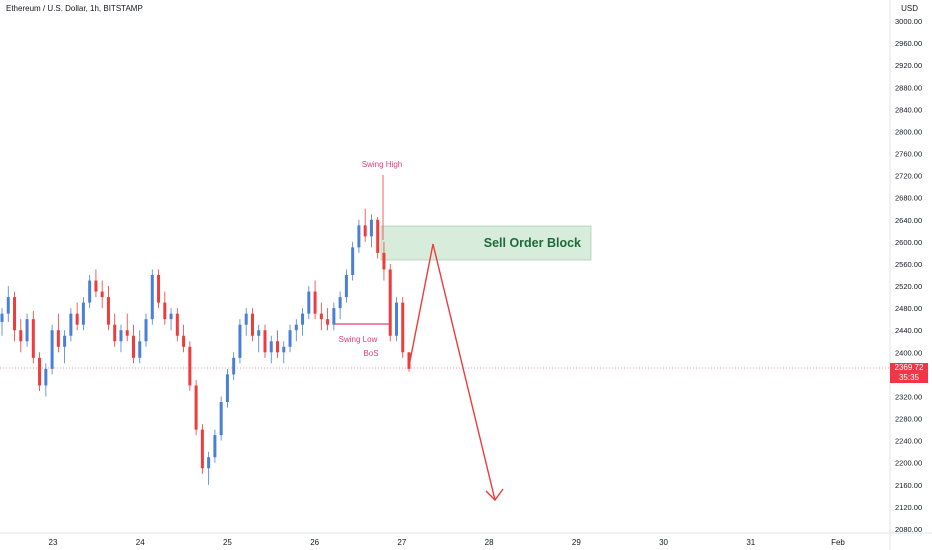 The width and height of the screenshot is (932, 550). I want to click on last-price-tag: 2369.72, so click(909, 368).